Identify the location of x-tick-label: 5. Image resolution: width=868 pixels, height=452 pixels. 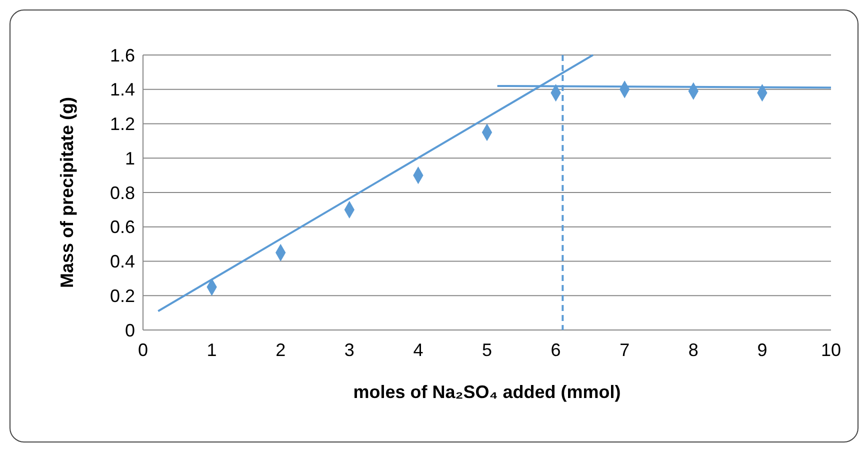
(487, 350).